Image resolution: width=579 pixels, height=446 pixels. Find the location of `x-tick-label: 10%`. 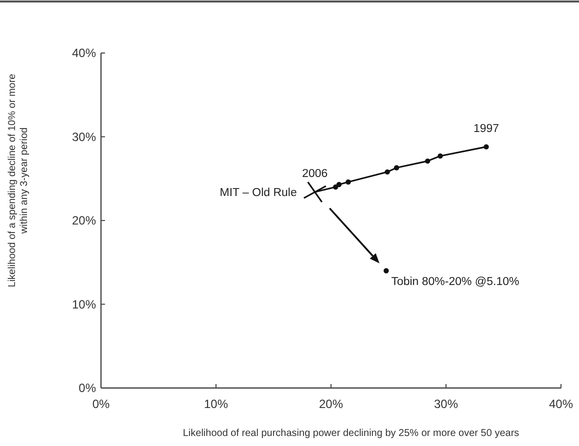

x-tick-label: 10% is located at coordinates (216, 404).